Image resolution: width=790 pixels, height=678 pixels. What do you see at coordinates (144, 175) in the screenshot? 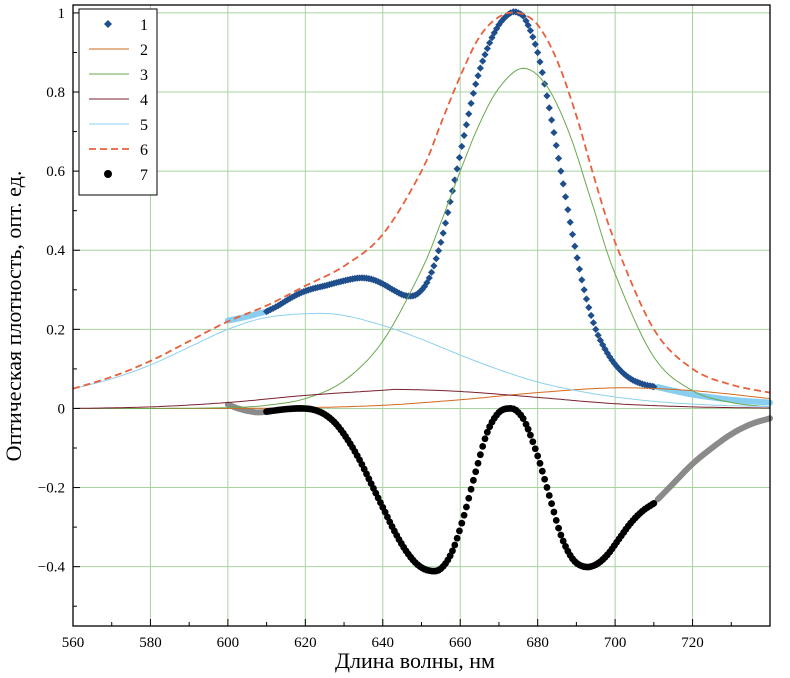
I see `legend-label-7: 7` at bounding box center [144, 175].